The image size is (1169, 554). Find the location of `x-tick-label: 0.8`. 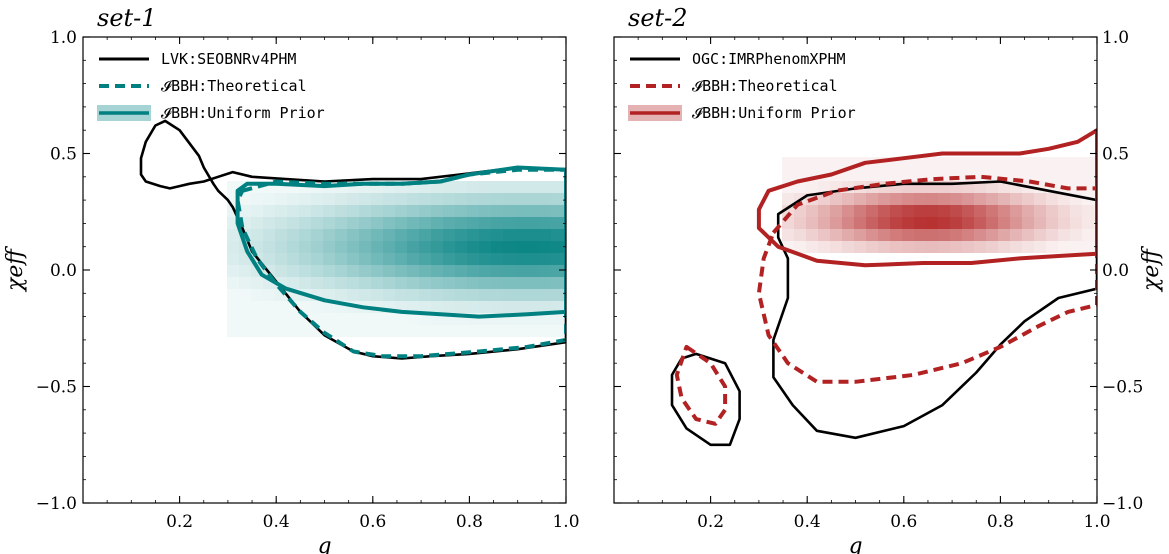

x-tick-label: 0.8 is located at coordinates (1000, 522).